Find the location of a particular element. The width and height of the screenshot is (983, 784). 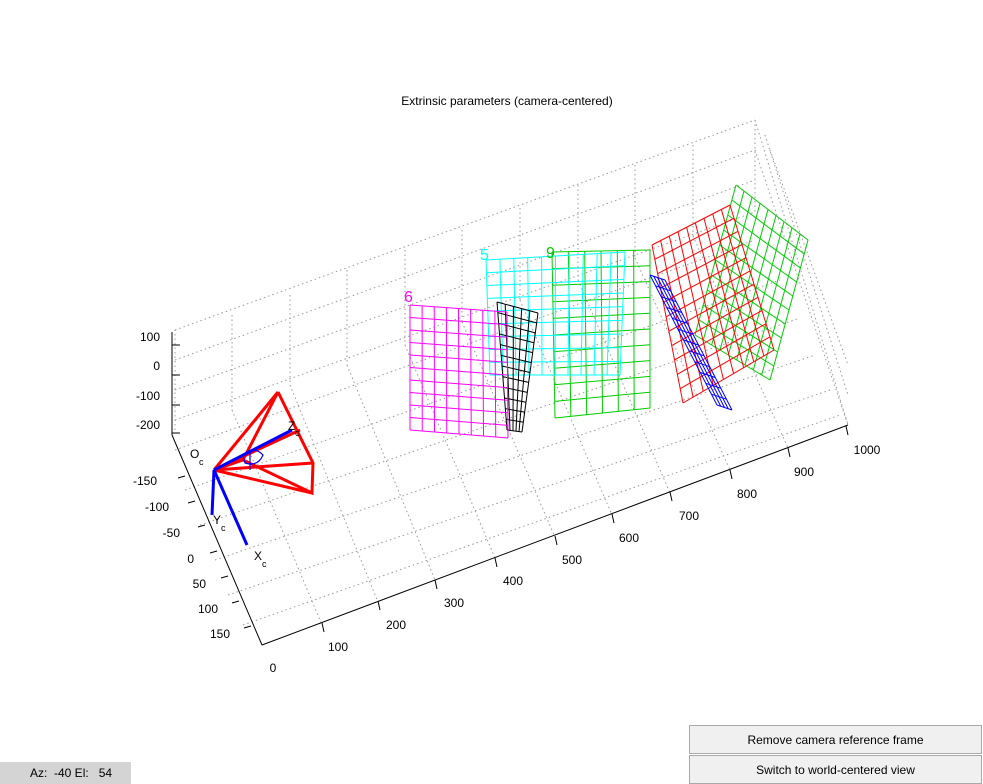

x-tick-label: 0 is located at coordinates (273, 668).